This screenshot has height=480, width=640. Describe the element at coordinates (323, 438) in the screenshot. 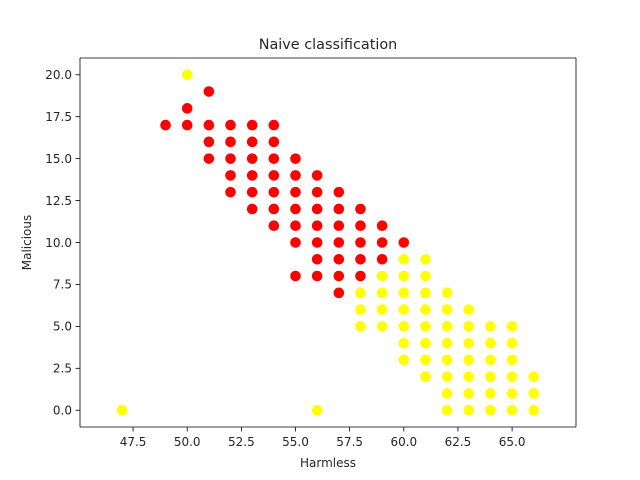

I see `x-axis-ticks: 47.5 50.0 52.5 55.0 57.5 60.0 62.5 65.0` at that location.